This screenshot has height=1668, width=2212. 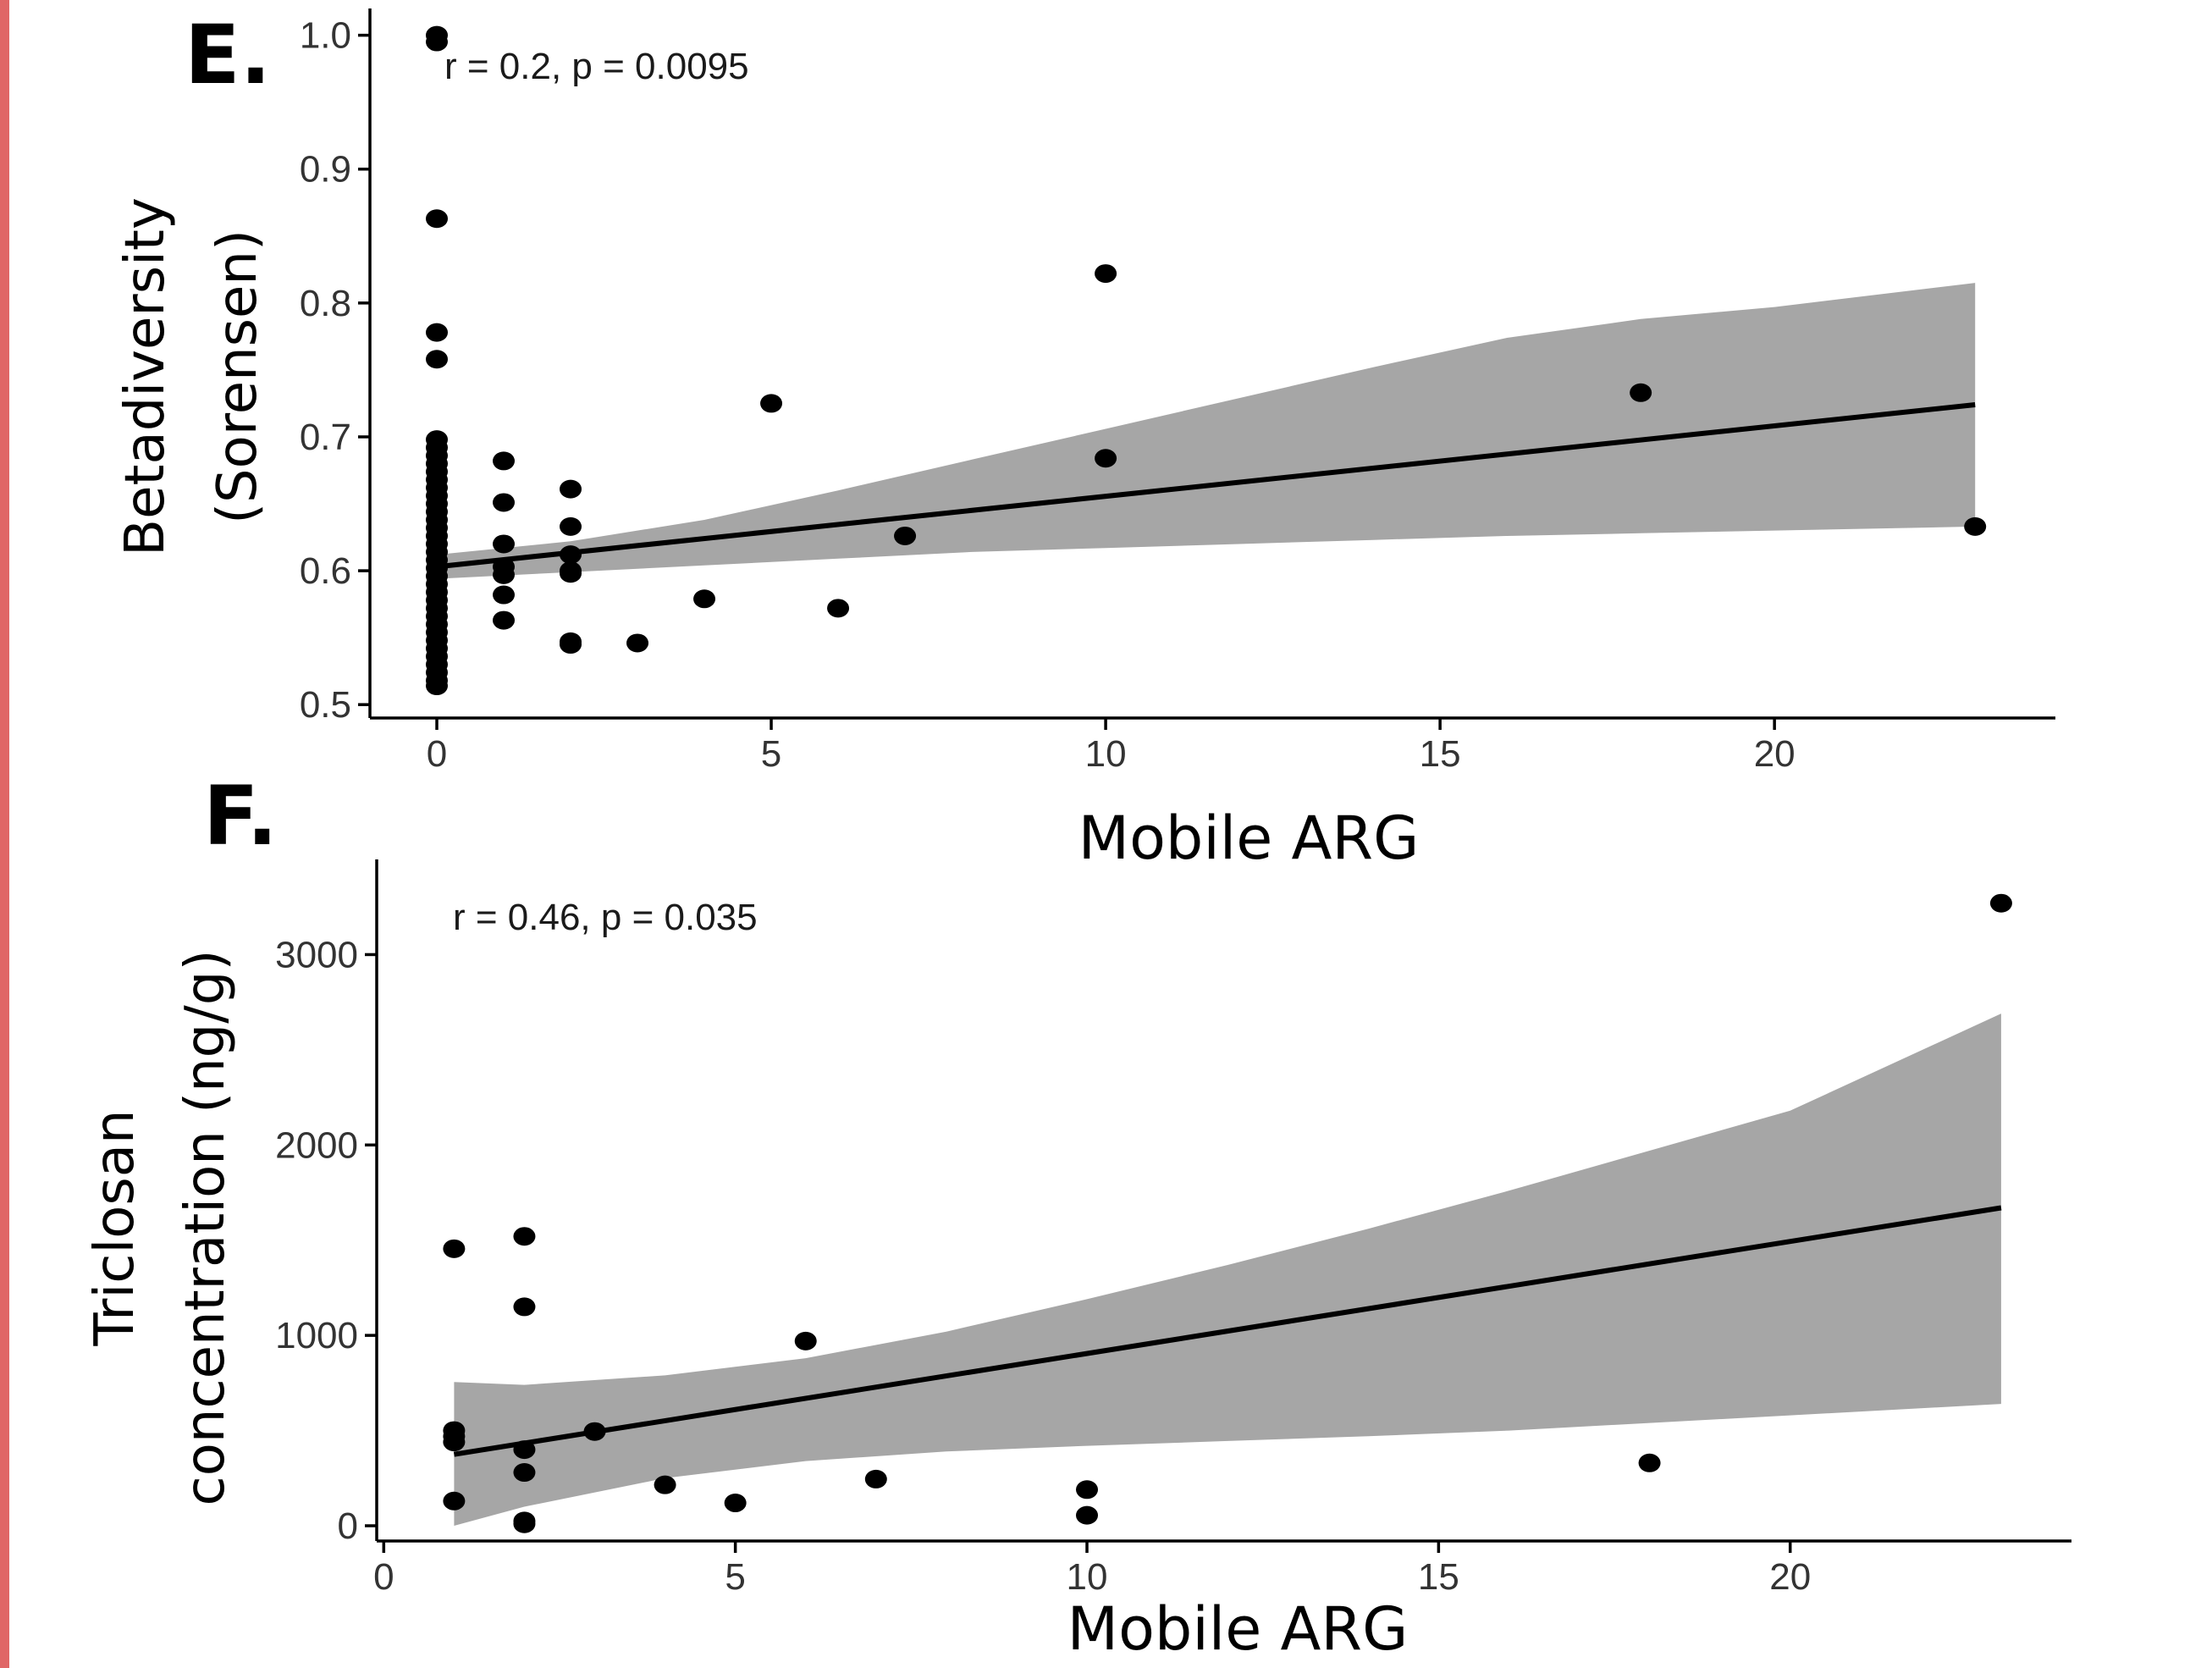 I want to click on y-axis-title-line1: Betadiversity, so click(x=145, y=376).